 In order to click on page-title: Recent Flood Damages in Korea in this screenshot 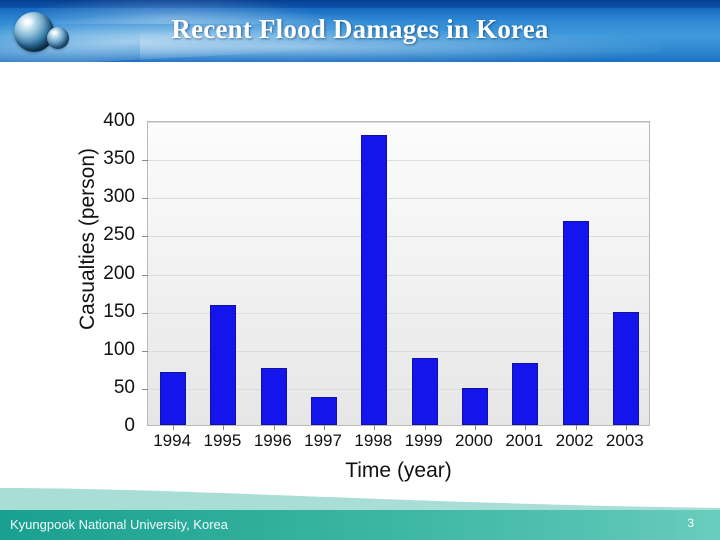, I will do `click(360, 29)`.